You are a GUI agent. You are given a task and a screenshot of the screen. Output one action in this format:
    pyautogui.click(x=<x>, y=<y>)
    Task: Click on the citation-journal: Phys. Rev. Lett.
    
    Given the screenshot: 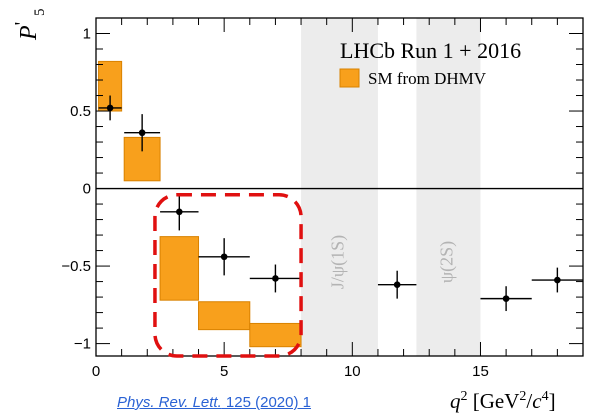 What is the action you would take?
    pyautogui.click(x=169, y=402)
    